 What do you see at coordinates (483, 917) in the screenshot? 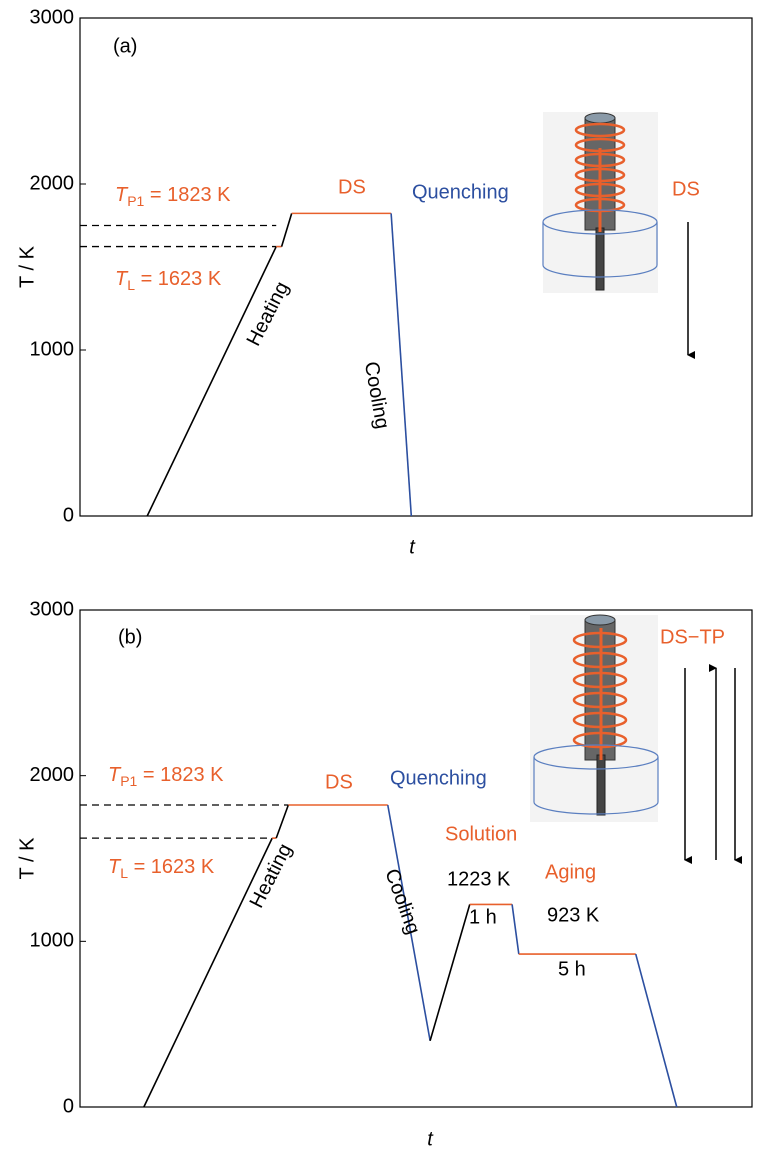
I see `annotation: 1 h` at bounding box center [483, 917].